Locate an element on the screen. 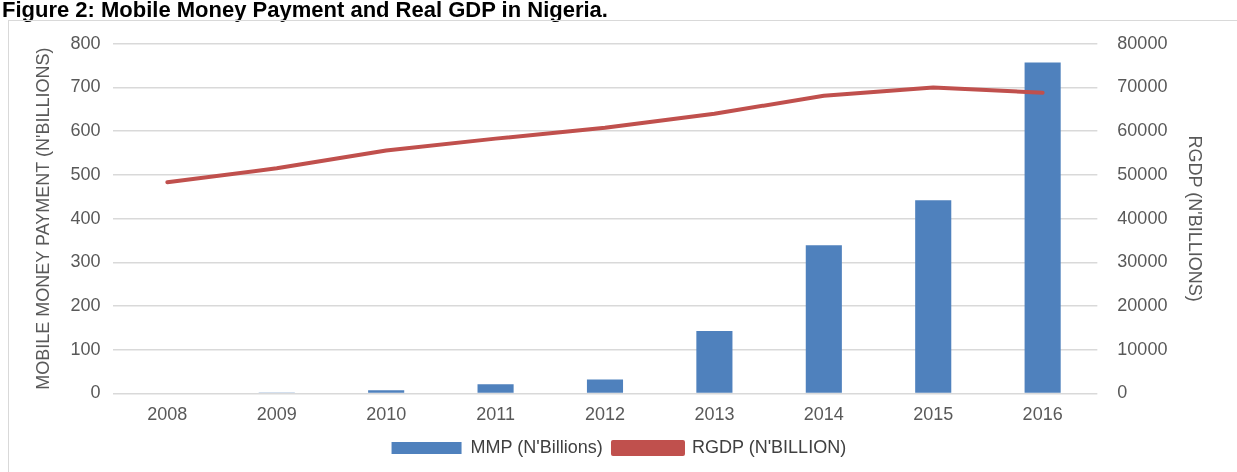 Image resolution: width=1237 pixels, height=472 pixels. x-tick-label: 2008 is located at coordinates (167, 414).